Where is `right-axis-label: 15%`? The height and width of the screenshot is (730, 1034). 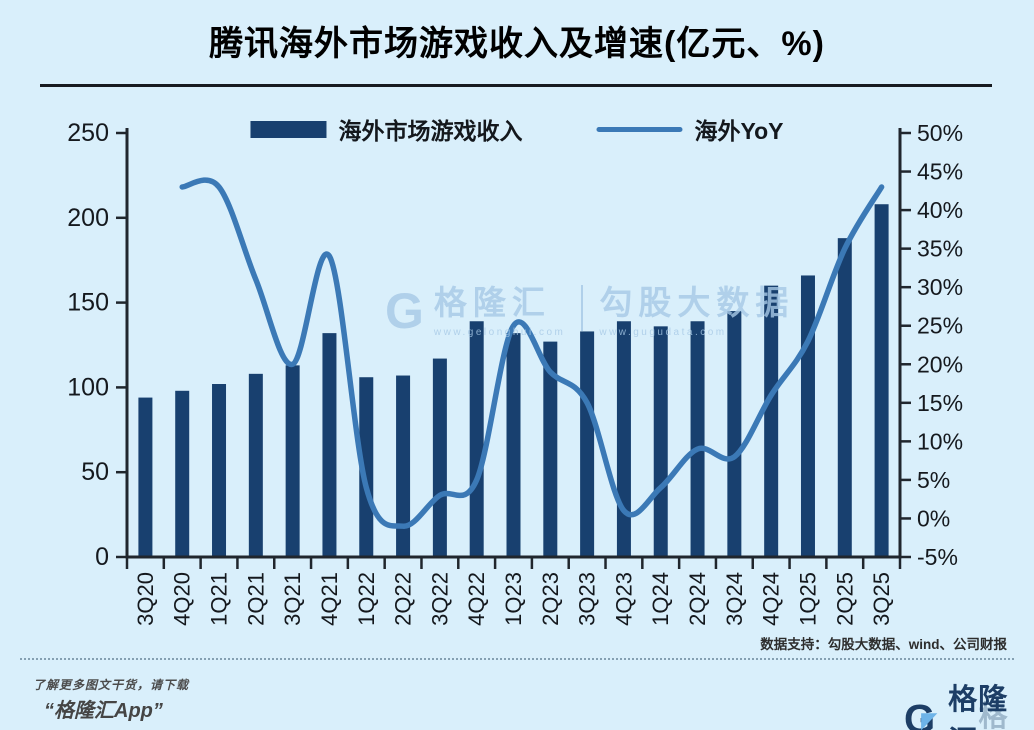 right-axis-label: 15% is located at coordinates (940, 403).